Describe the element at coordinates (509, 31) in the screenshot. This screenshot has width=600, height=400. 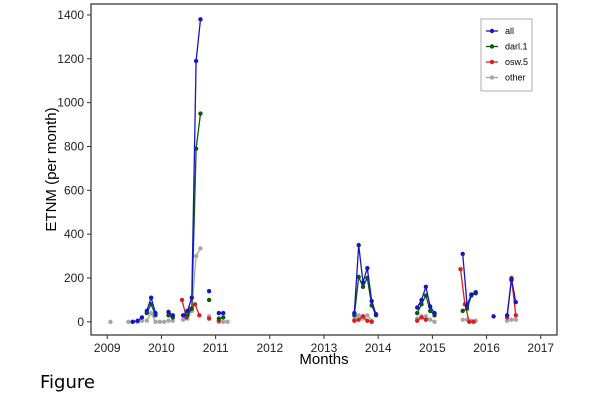
I see `legend-label: all` at that location.